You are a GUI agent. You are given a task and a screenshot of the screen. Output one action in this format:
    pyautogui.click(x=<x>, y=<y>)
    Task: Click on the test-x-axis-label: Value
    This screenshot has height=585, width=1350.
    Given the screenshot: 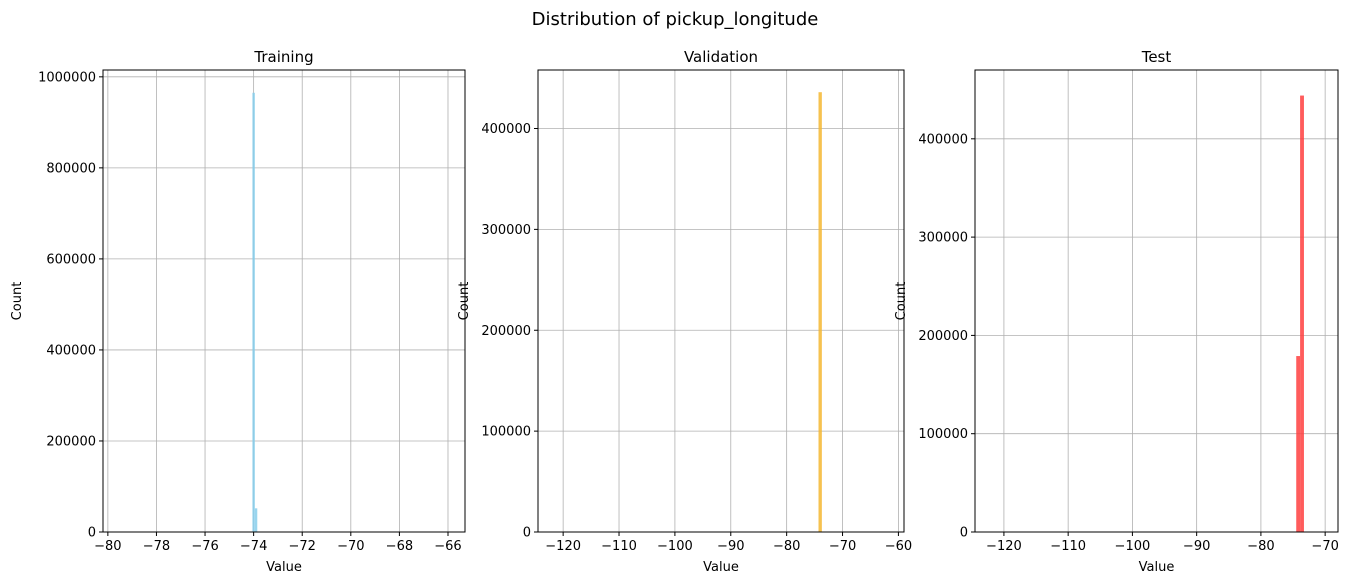 What is the action you would take?
    pyautogui.click(x=1157, y=567)
    